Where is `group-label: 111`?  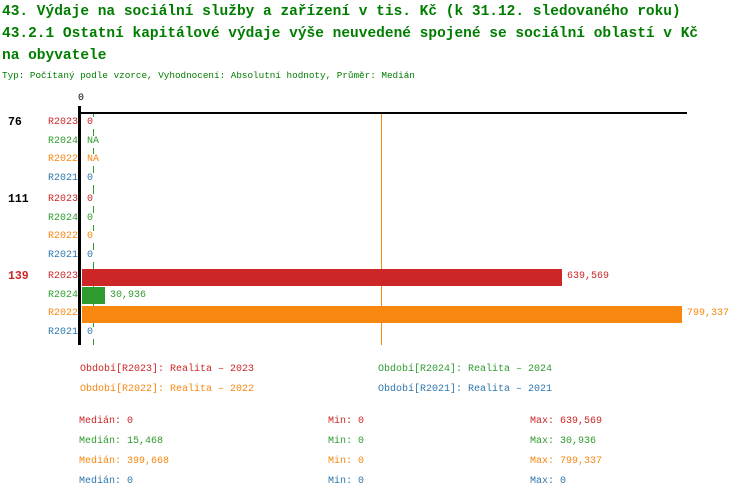
group-label: 111 is located at coordinates (18, 199).